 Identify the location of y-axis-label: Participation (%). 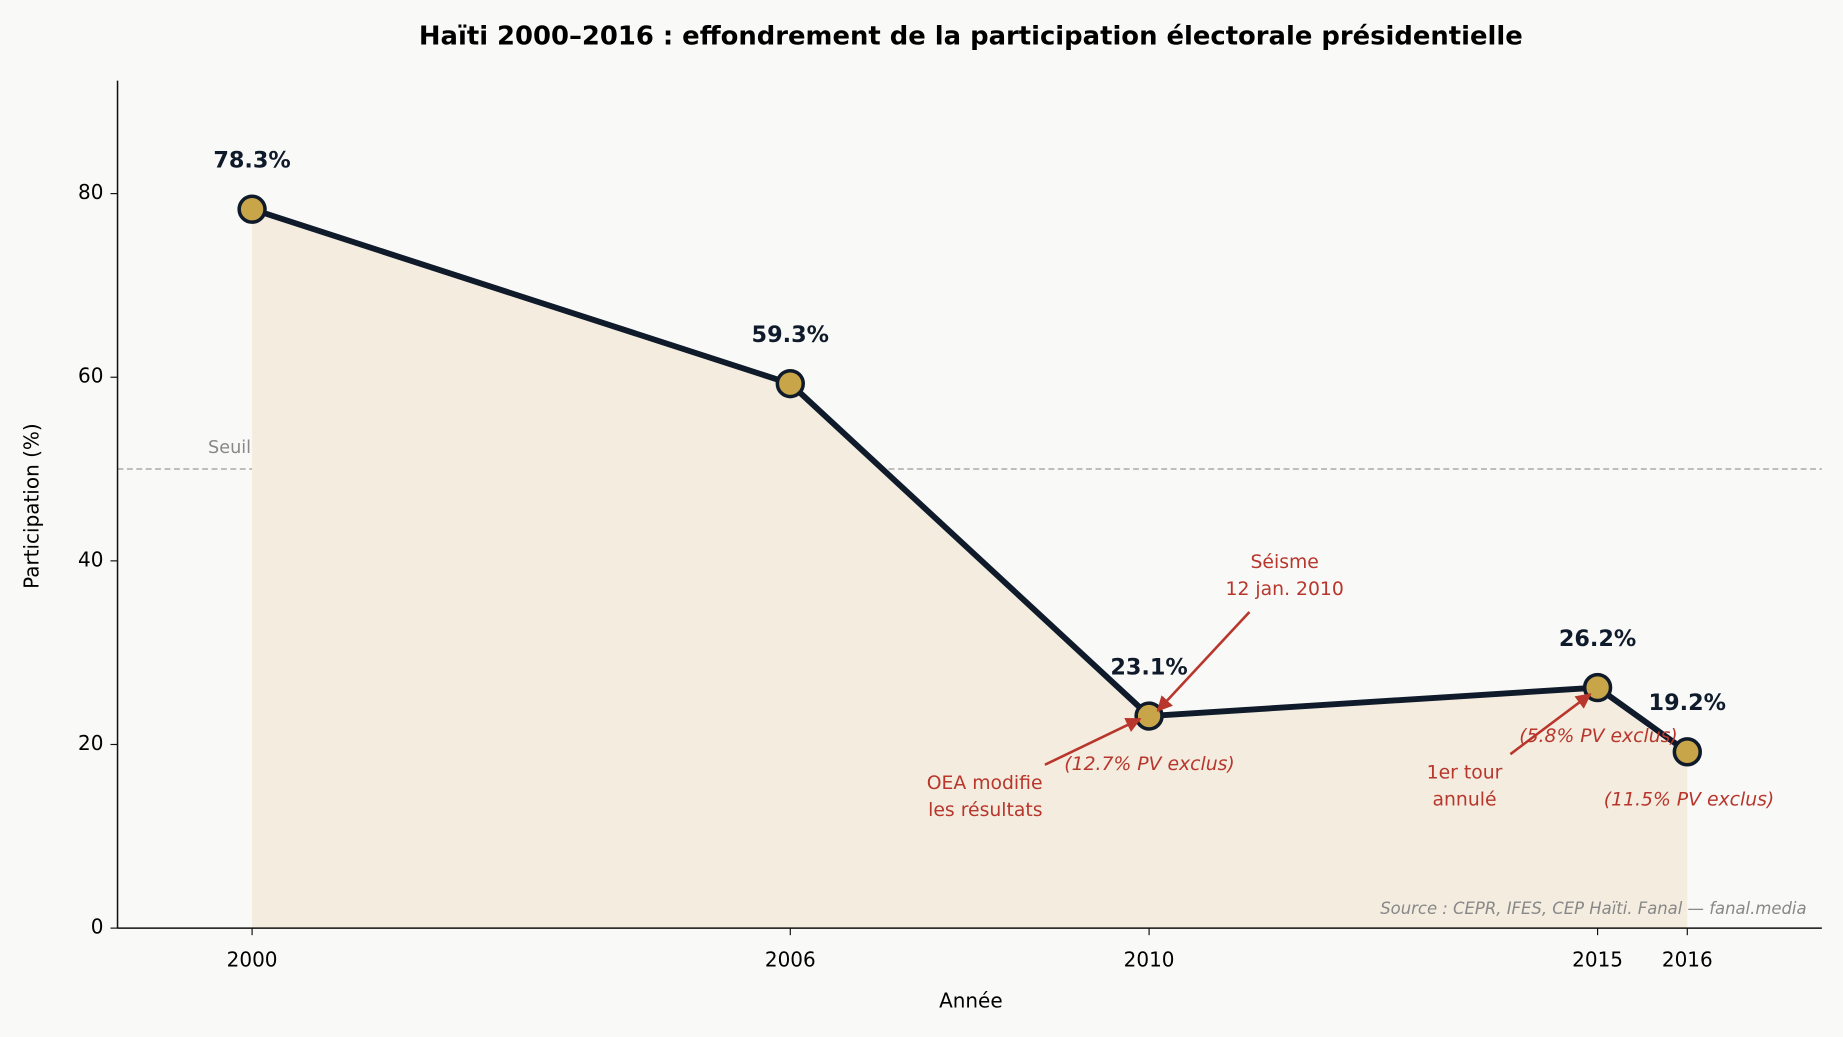
(31, 506).